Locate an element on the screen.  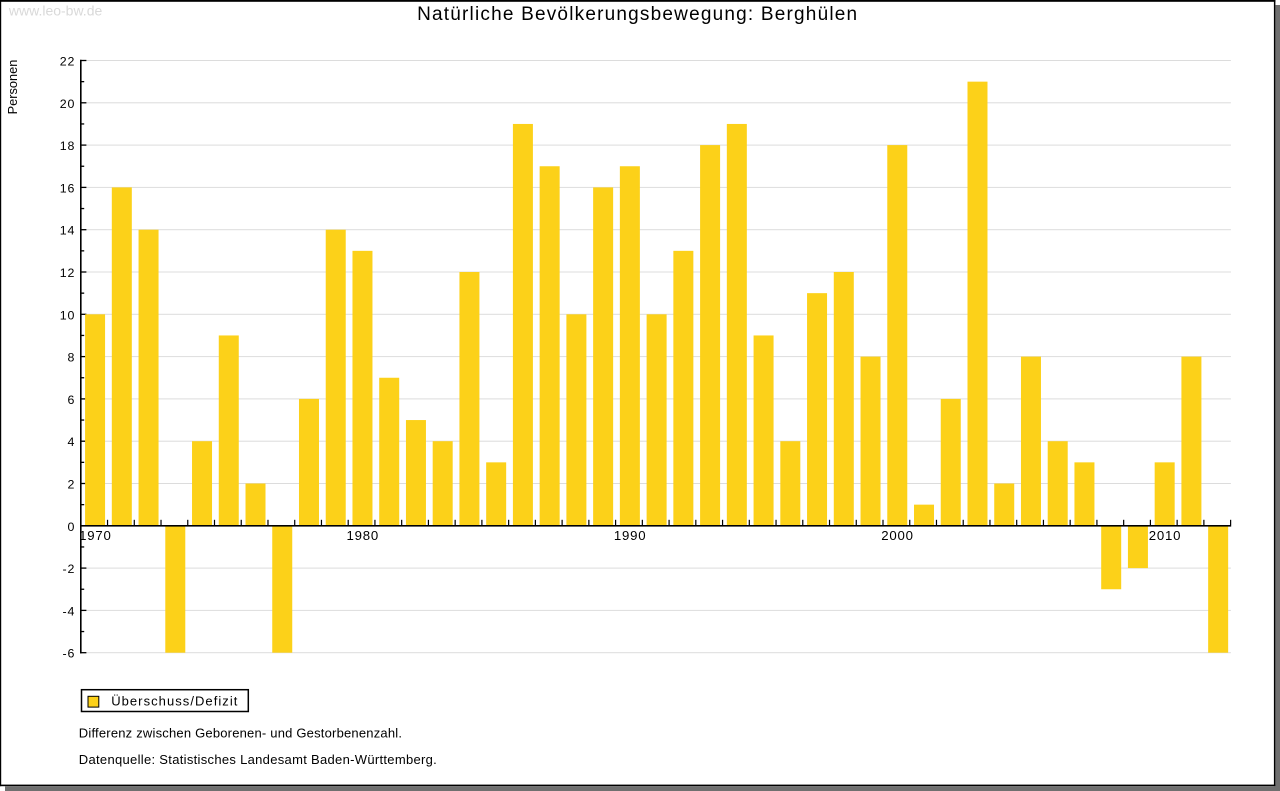
svg-text: -2 is located at coordinates (68, 569).